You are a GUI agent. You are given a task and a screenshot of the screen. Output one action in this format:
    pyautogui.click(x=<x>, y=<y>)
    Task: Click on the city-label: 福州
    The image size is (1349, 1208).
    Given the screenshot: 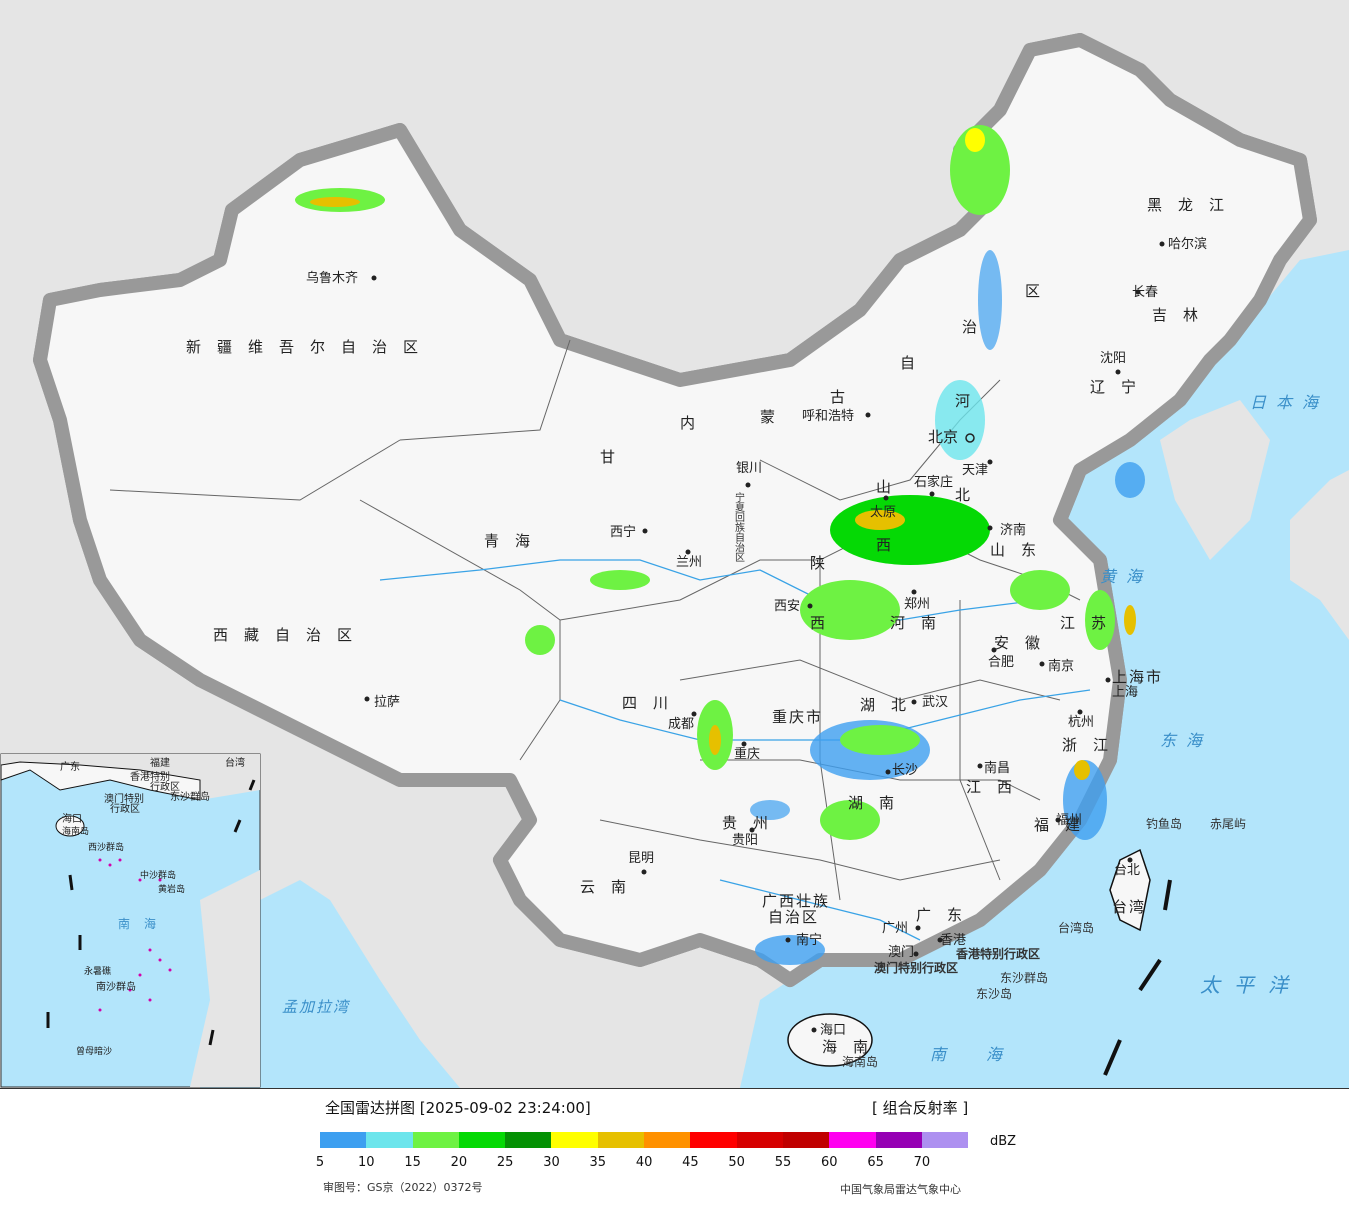 What is the action you would take?
    pyautogui.click(x=1069, y=820)
    